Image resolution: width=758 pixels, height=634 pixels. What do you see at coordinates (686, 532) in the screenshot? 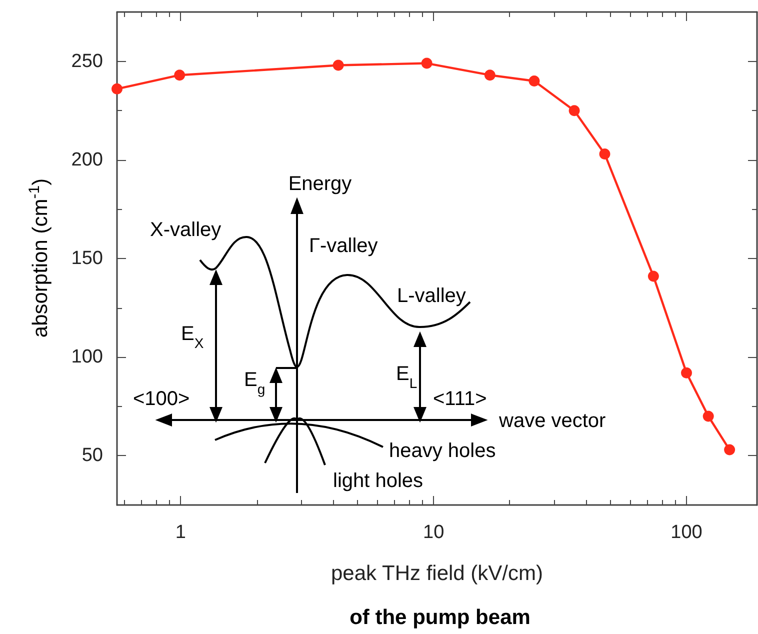
I see `x-tick-label: 100` at bounding box center [686, 532].